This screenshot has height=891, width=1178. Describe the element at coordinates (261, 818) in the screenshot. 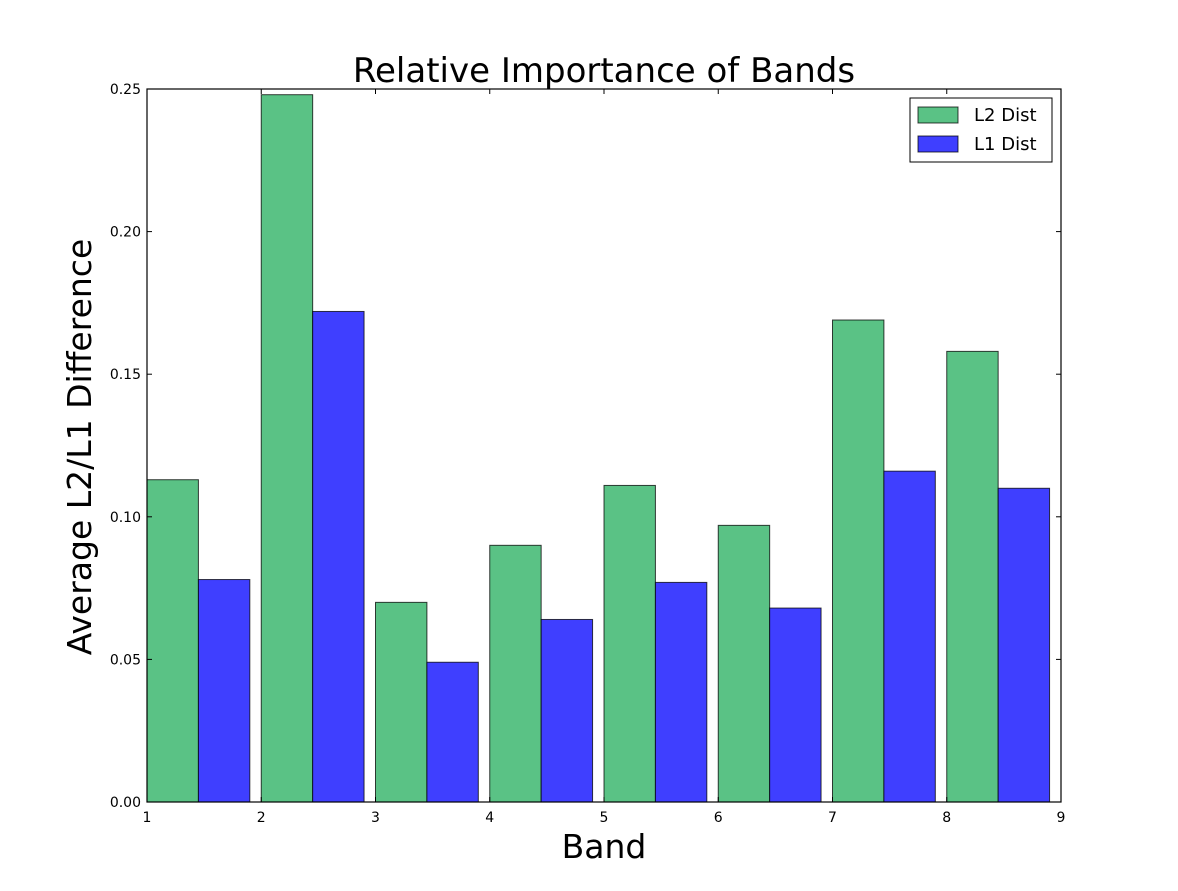

I see `x-tick-label: 2` at that location.